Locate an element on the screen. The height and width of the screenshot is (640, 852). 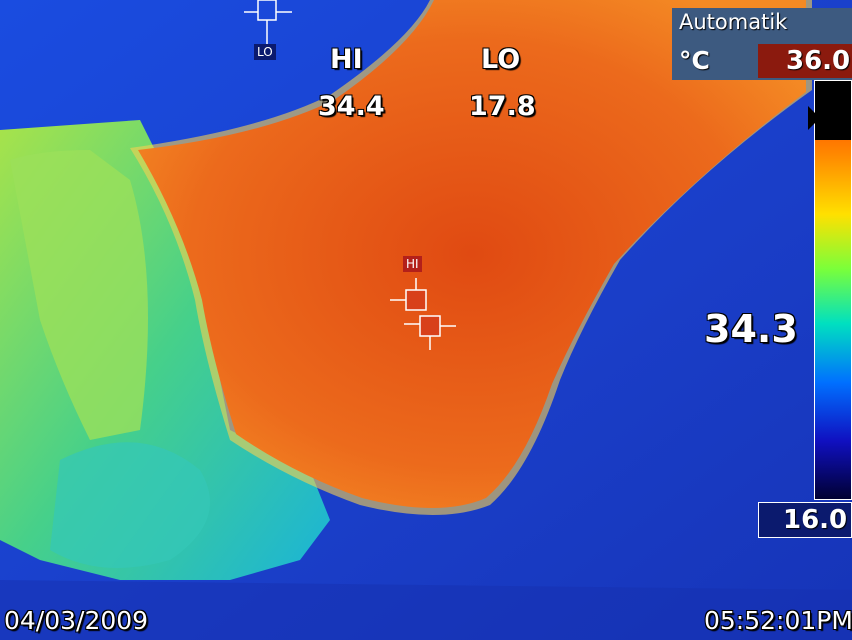
color-scale-bar is located at coordinates (833, 290).